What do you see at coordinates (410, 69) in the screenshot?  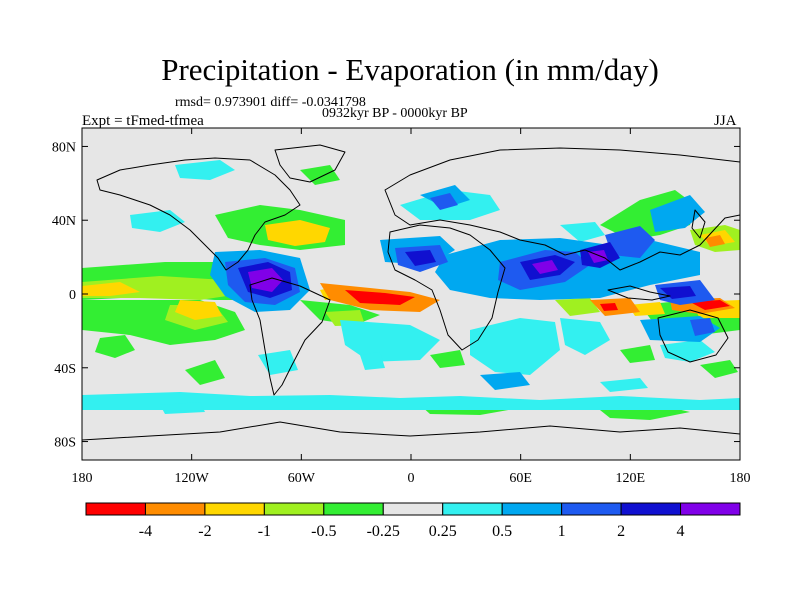 I see `map-title: Precipitation - Evaporation (in mm/day)` at bounding box center [410, 69].